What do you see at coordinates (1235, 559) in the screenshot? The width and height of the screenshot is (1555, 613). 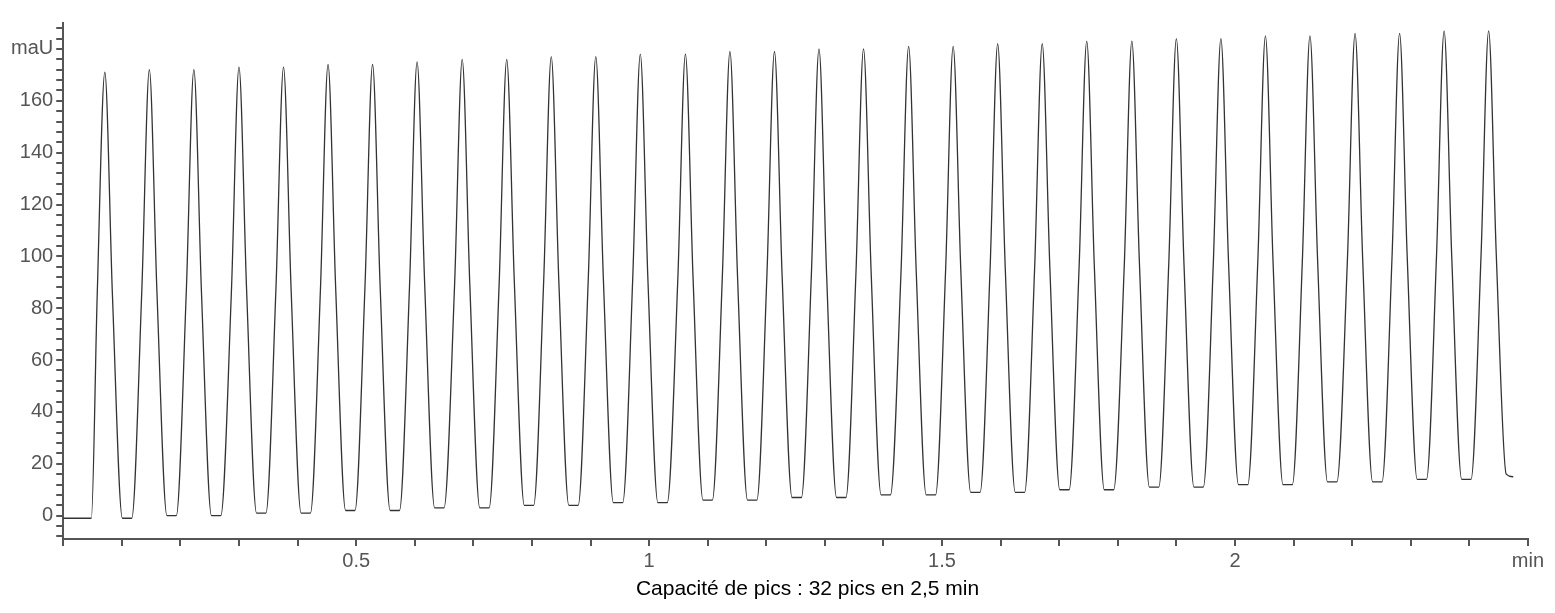 I see `x-tick-label: 2` at bounding box center [1235, 559].